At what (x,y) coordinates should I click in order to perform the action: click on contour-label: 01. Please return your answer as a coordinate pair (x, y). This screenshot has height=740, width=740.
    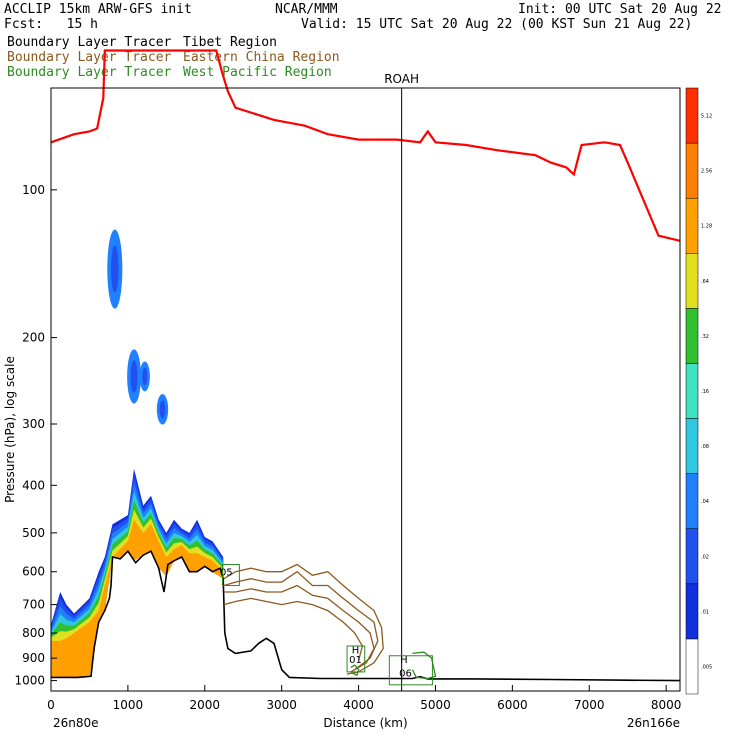
    Looking at the image, I should click on (355, 660).